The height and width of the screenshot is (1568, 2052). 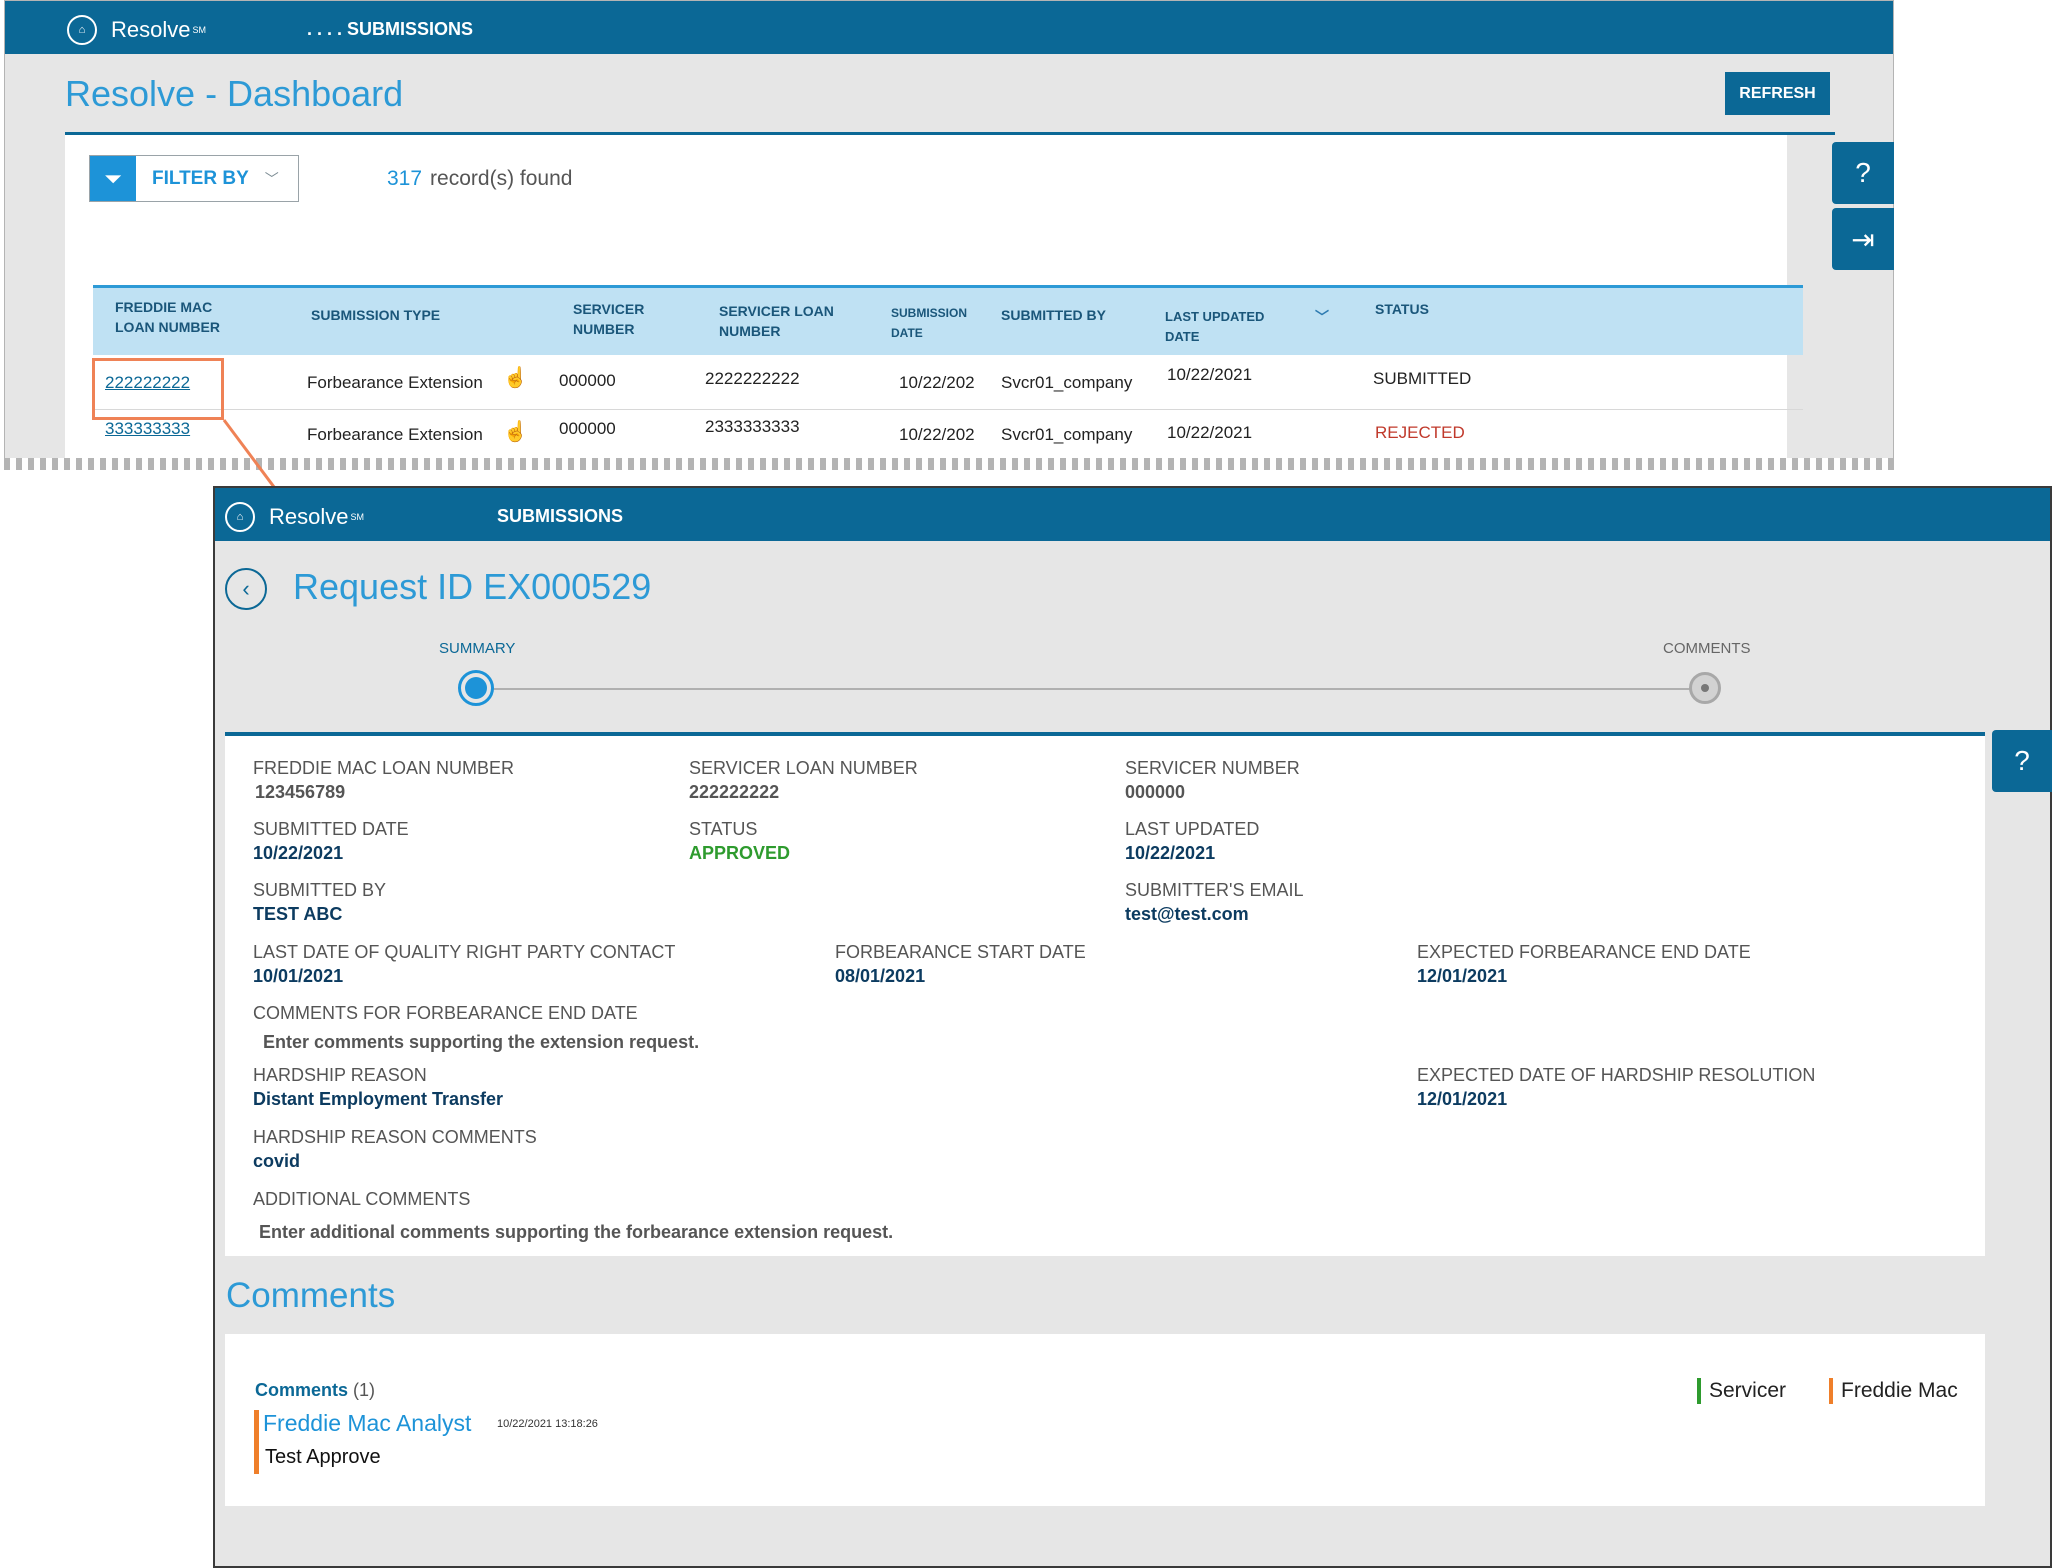 I want to click on legend-servicer: Servicer, so click(x=1741, y=1391).